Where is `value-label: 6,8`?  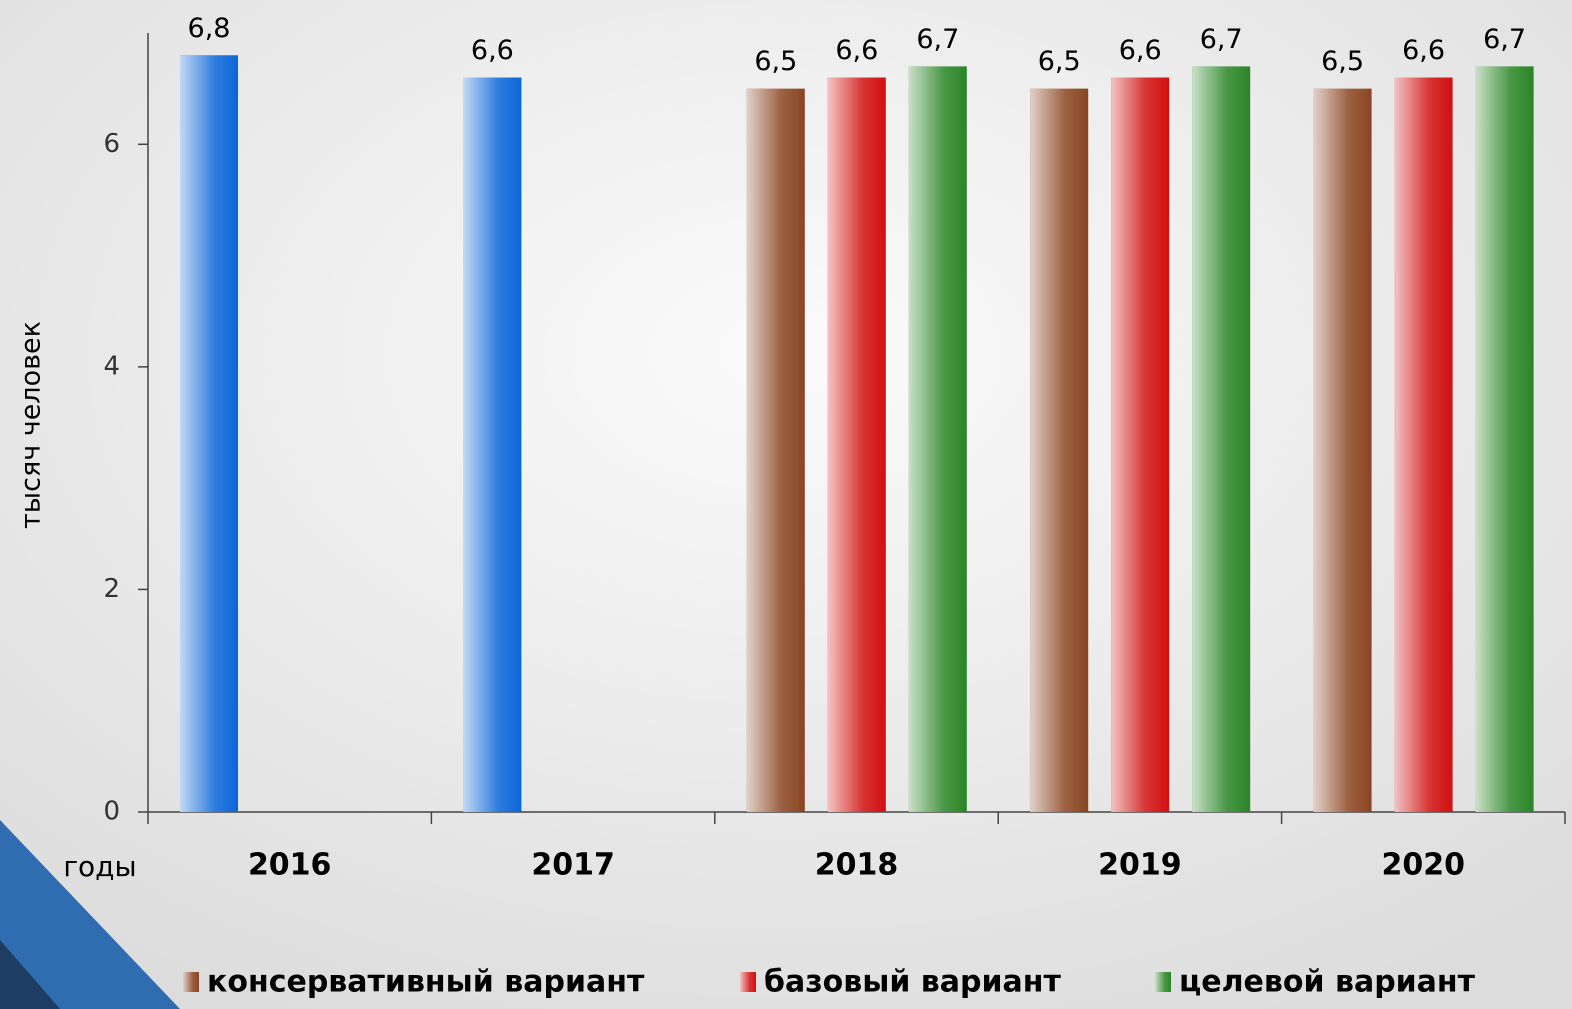 value-label: 6,8 is located at coordinates (209, 28).